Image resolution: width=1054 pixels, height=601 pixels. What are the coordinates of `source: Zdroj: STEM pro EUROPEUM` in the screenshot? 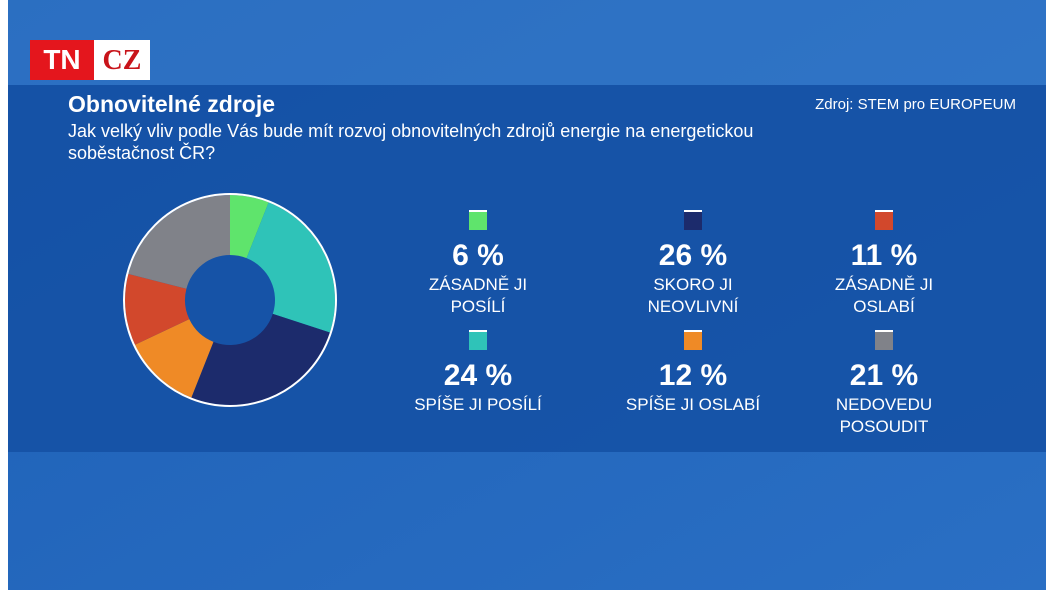 It's located at (915, 104).